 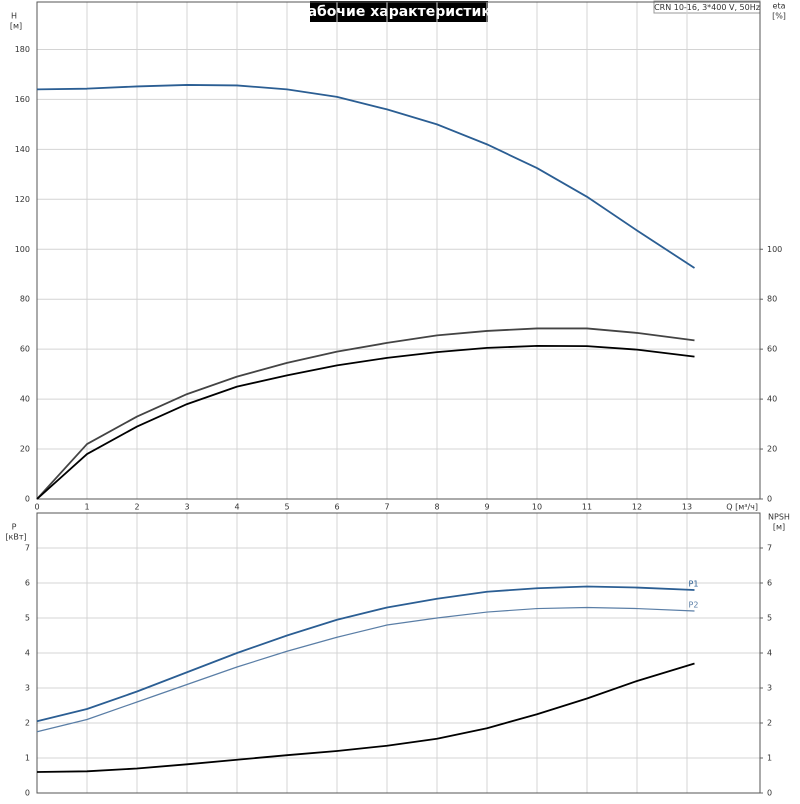 I want to click on y-tick-label: 20, so click(x=25, y=449).